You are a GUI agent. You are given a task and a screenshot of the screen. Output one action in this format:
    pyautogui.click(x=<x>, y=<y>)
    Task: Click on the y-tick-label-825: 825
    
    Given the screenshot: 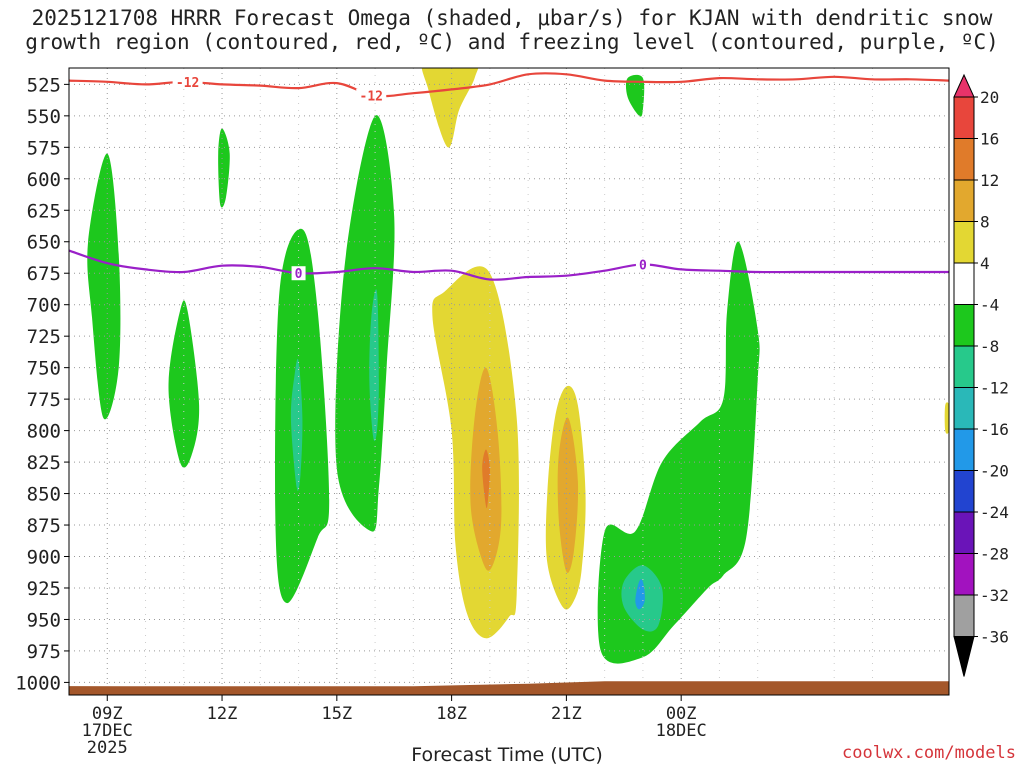 What is the action you would take?
    pyautogui.click(x=44, y=463)
    